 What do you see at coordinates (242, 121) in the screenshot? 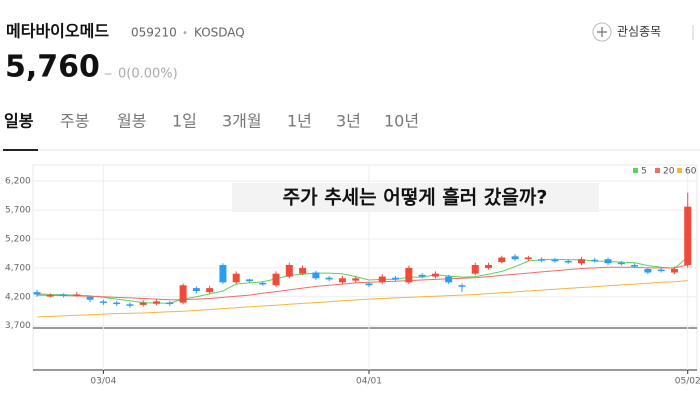
I see `tab: 3개월` at bounding box center [242, 121].